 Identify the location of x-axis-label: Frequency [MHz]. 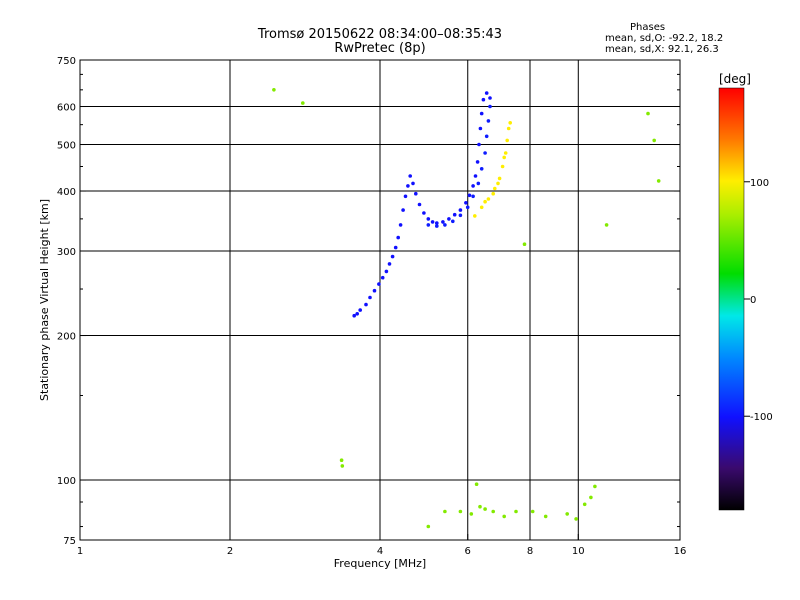
(380, 563).